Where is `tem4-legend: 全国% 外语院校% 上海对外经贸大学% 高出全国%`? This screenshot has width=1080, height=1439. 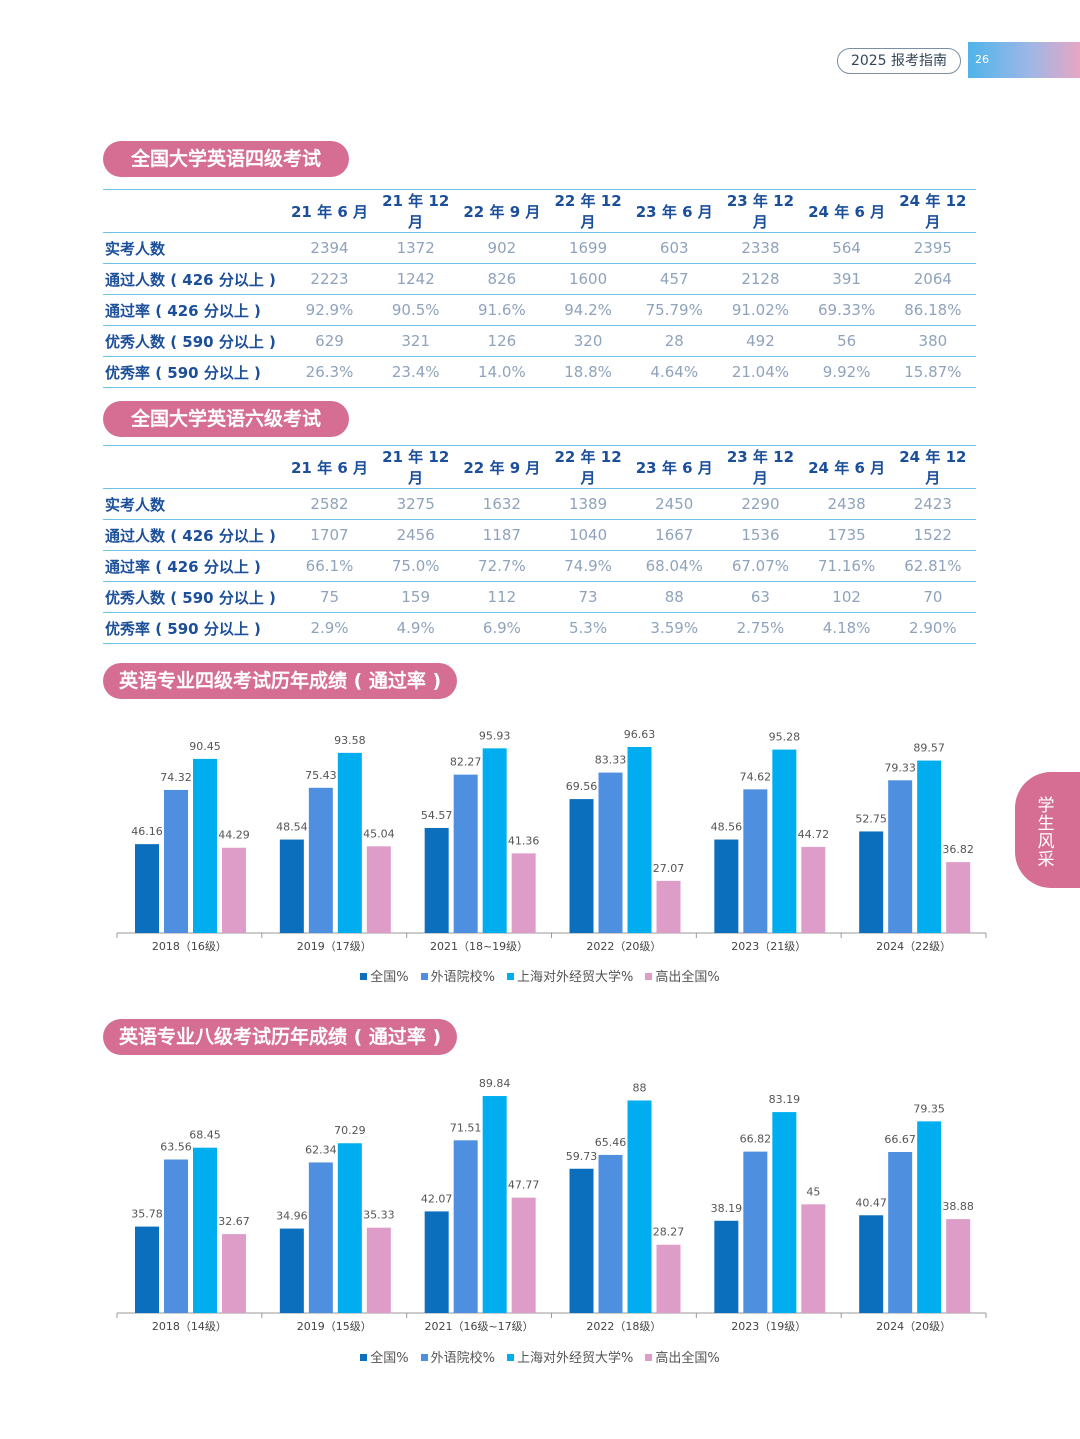 tem4-legend: 全国% 外语院校% 上海对外经贸大学% 高出全国% is located at coordinates (540, 975).